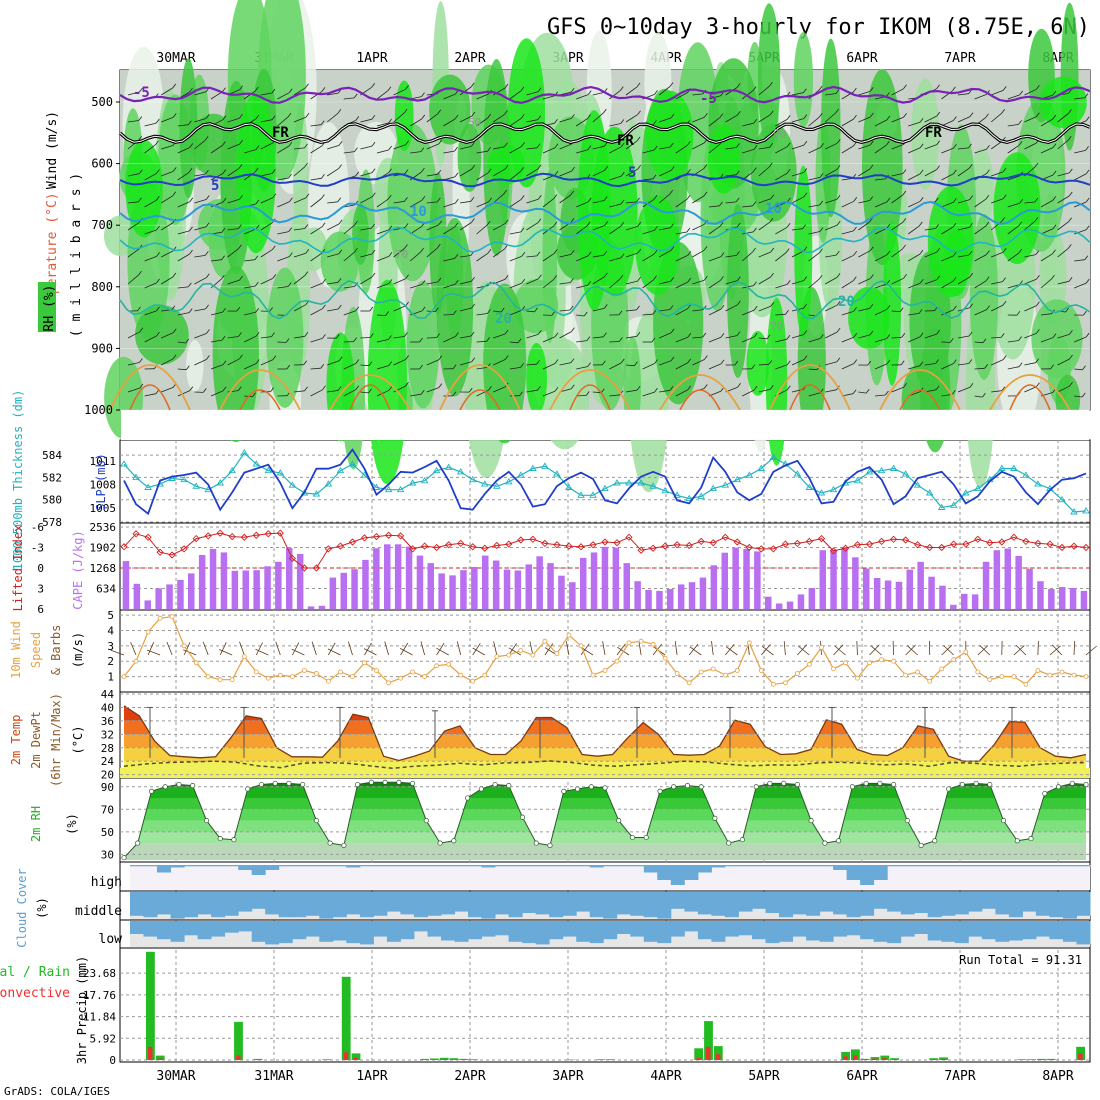 This screenshot has height=1100, width=1100. I want to click on frame-slp, so click(605, 481).